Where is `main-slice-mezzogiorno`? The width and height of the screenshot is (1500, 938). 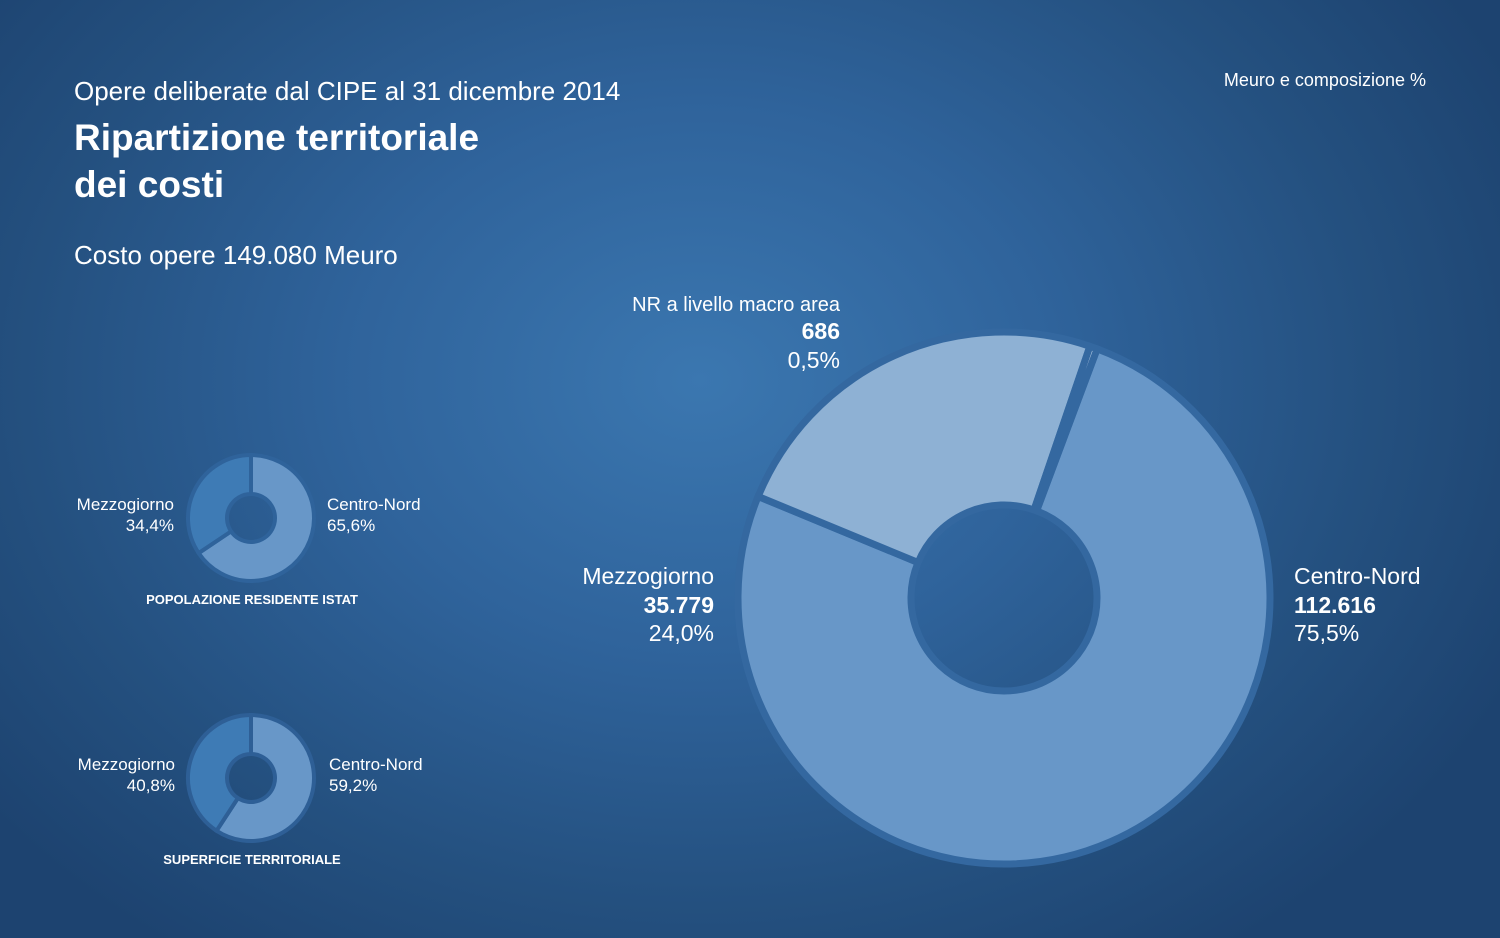 main-slice-mezzogiorno is located at coordinates (924, 448).